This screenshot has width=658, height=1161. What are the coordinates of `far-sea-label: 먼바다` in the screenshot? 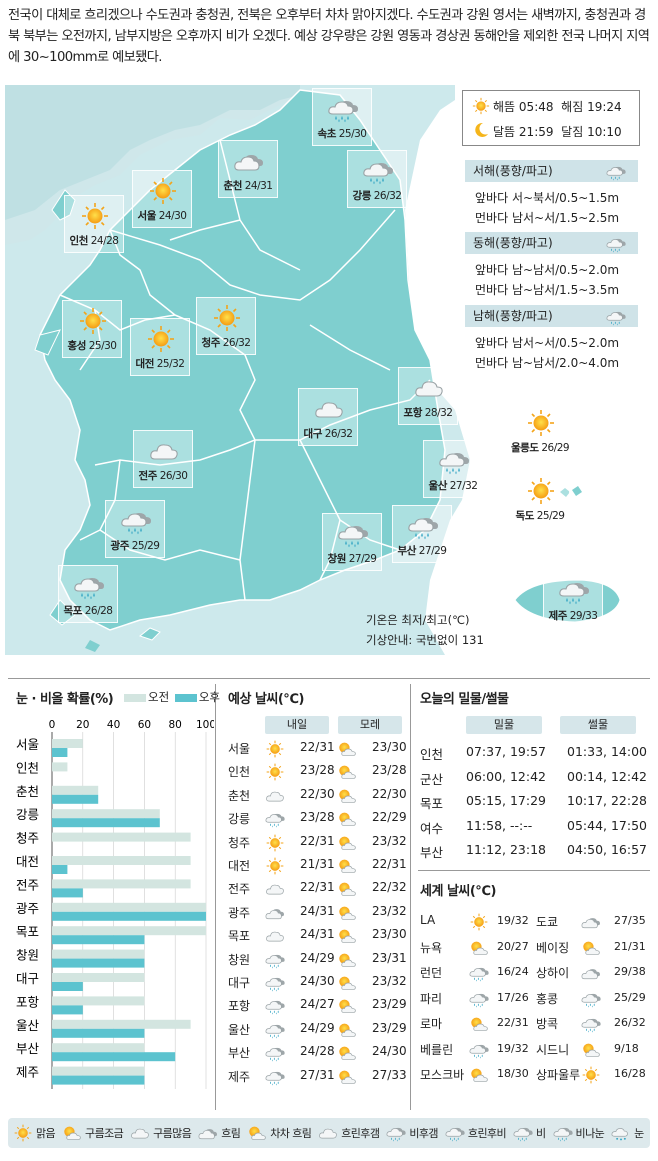 It's located at (492, 218).